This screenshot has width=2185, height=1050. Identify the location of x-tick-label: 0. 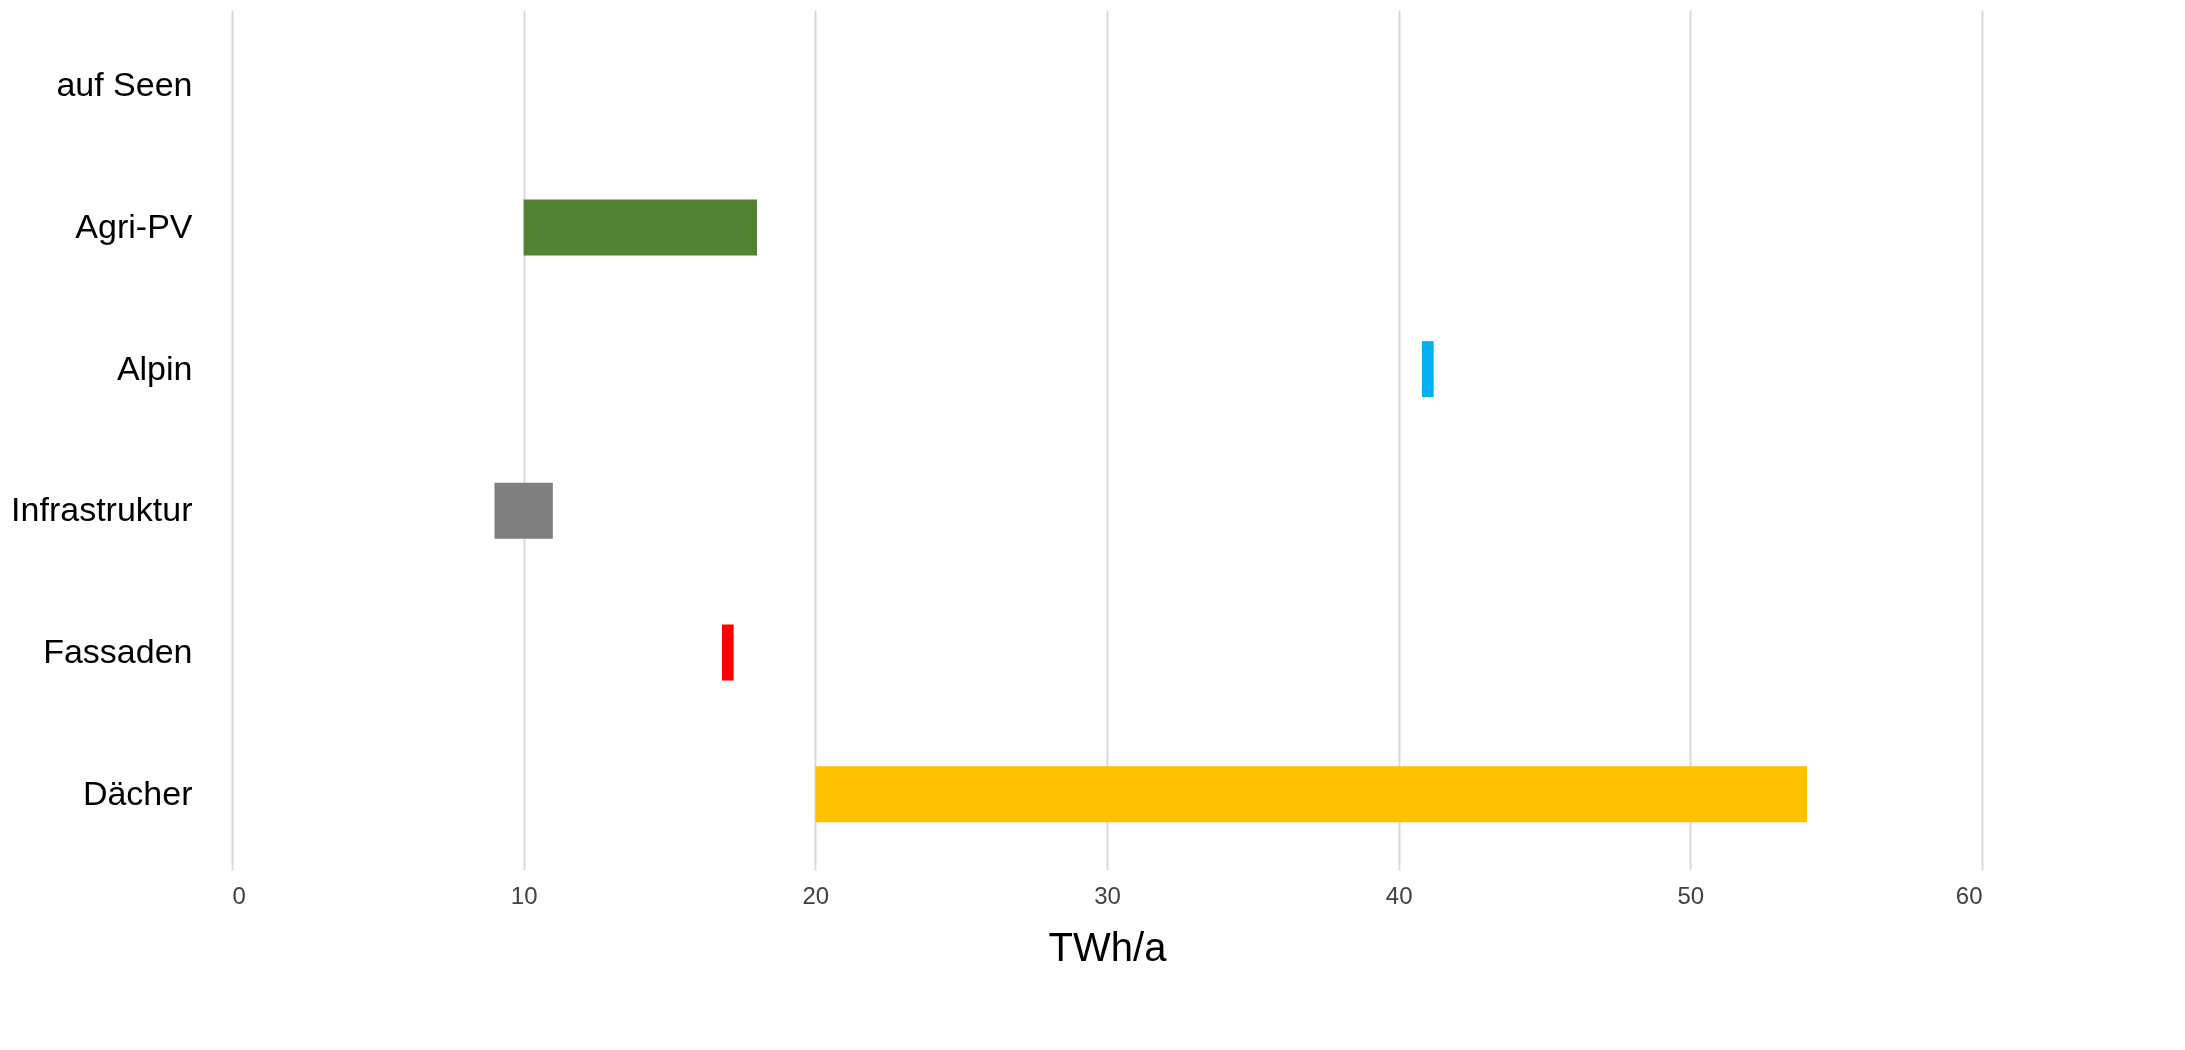
(239, 895).